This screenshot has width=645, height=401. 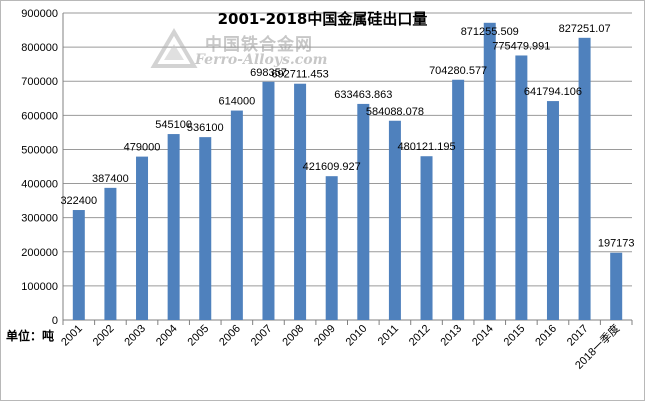 What do you see at coordinates (490, 32) in the screenshot?
I see `data-label-13: 871255.509` at bounding box center [490, 32].